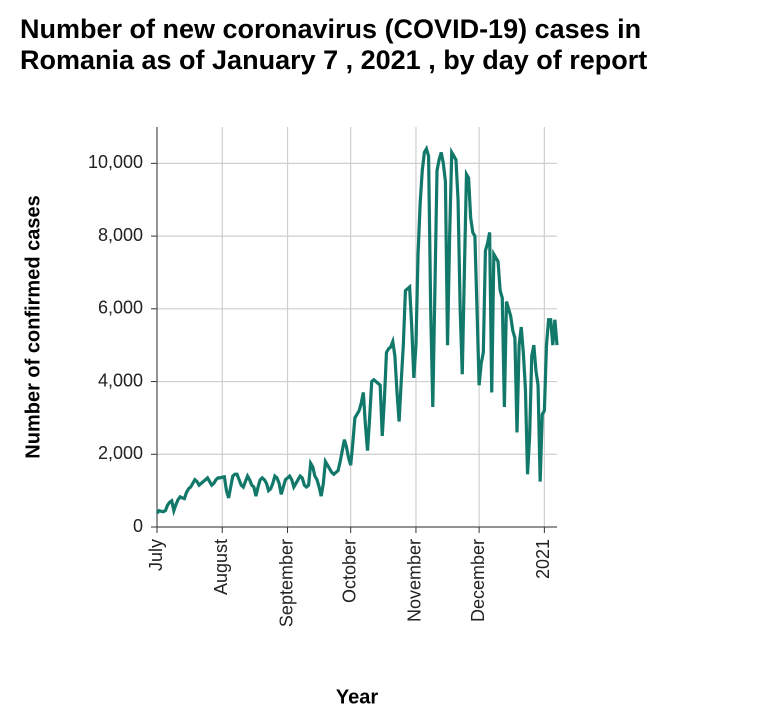 The image size is (758, 724). I want to click on x-axis-title: Year, so click(357, 697).